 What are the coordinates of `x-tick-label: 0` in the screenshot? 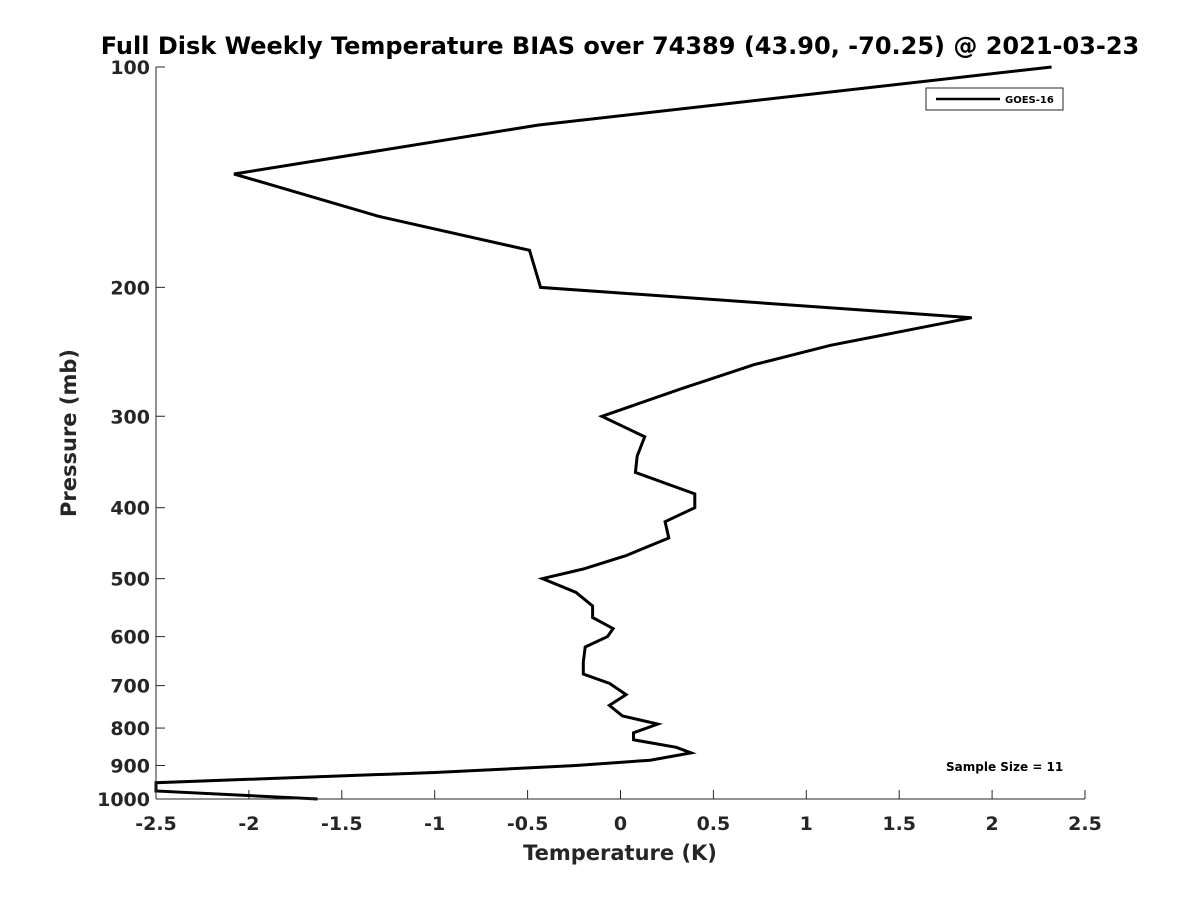 It's located at (620, 824).